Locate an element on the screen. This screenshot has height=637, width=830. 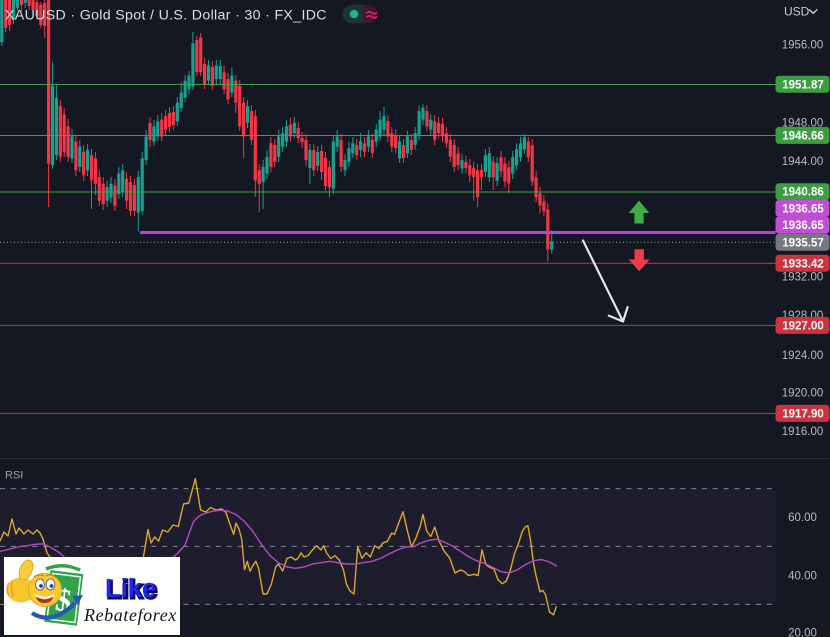
svg-text: 20.00 is located at coordinates (802, 632).